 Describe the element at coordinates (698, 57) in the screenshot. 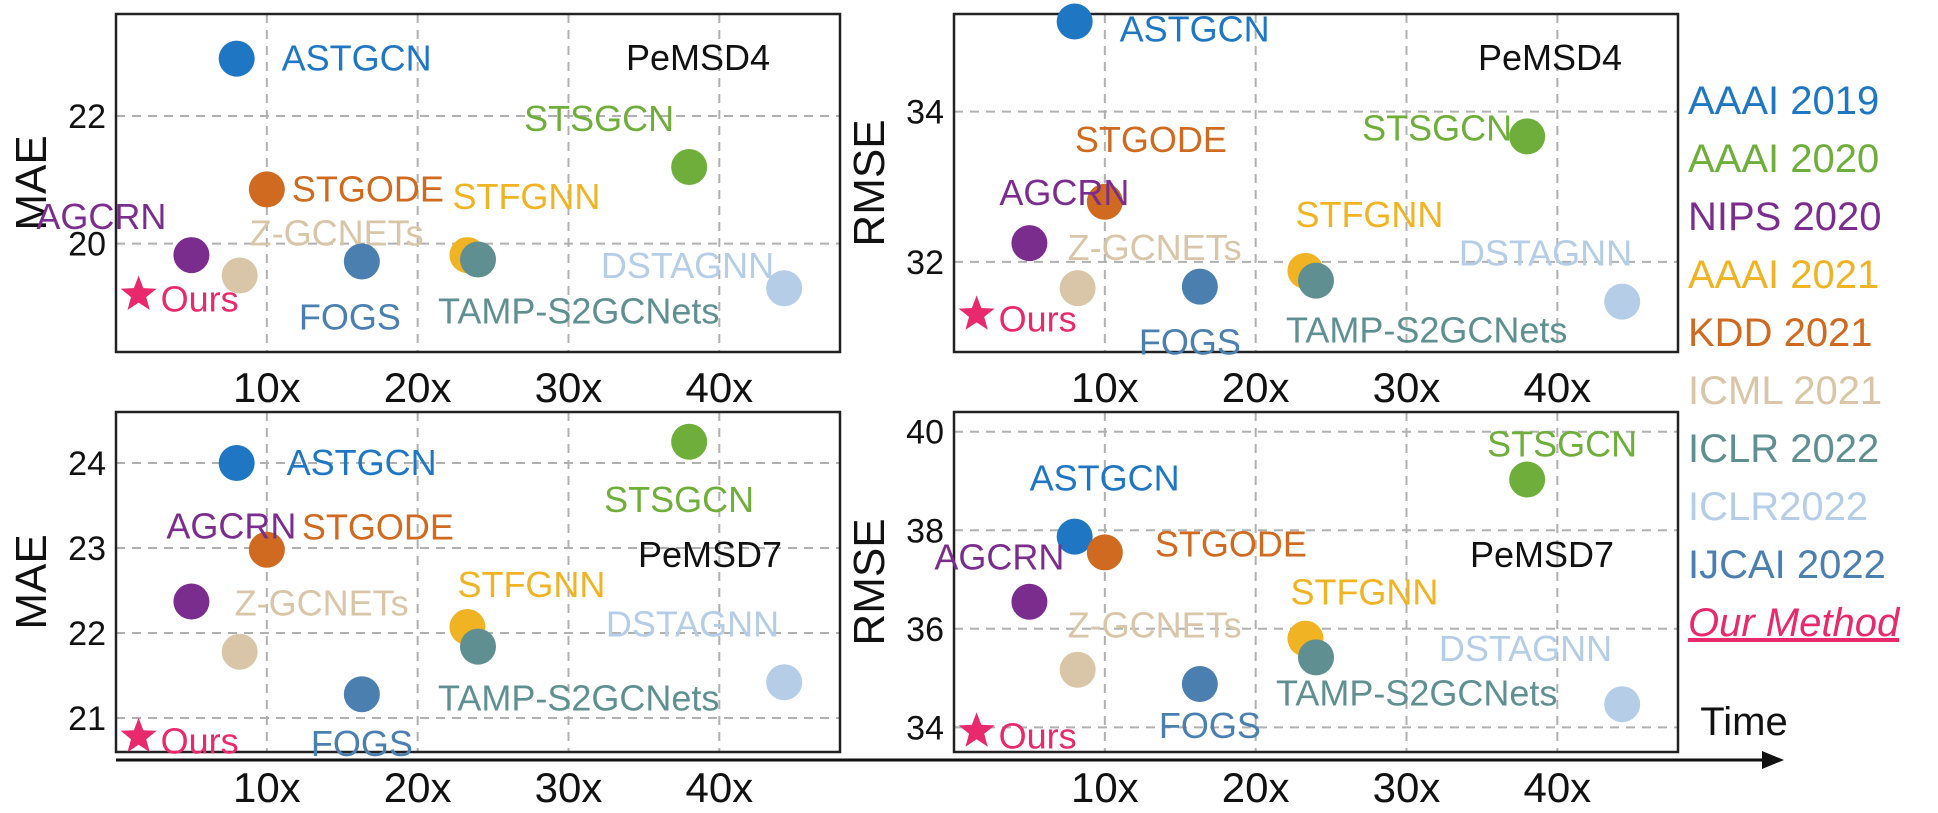

I see `panel-title: PeMSD4` at that location.